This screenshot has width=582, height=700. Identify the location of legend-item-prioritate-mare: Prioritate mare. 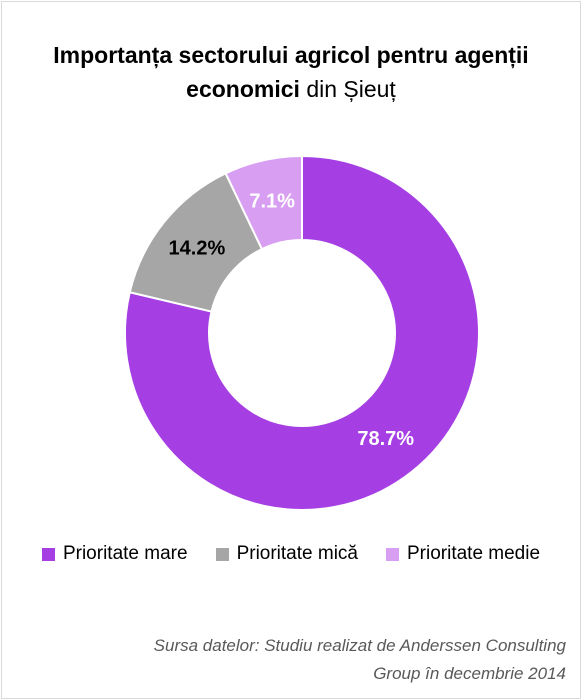
(114, 554).